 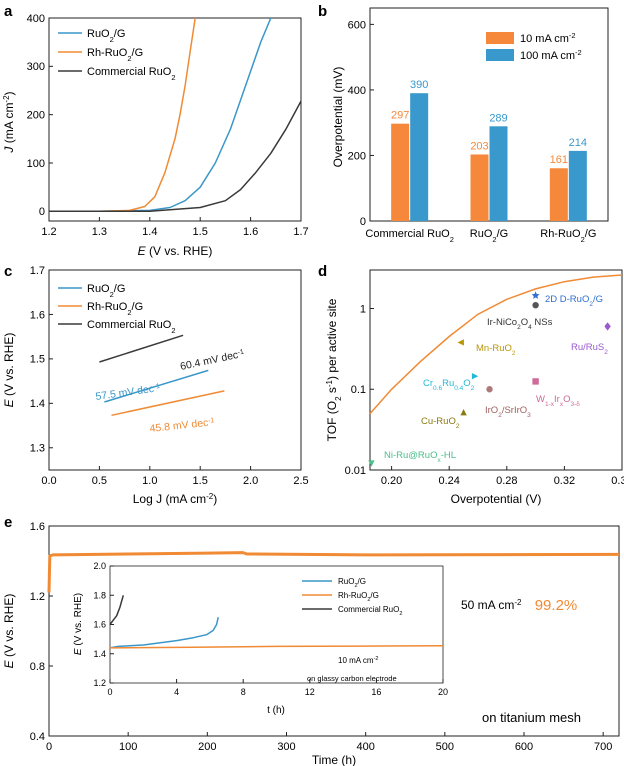 I want to click on panel-a-xlabel: E (V vs. RHE), so click(x=175, y=251).